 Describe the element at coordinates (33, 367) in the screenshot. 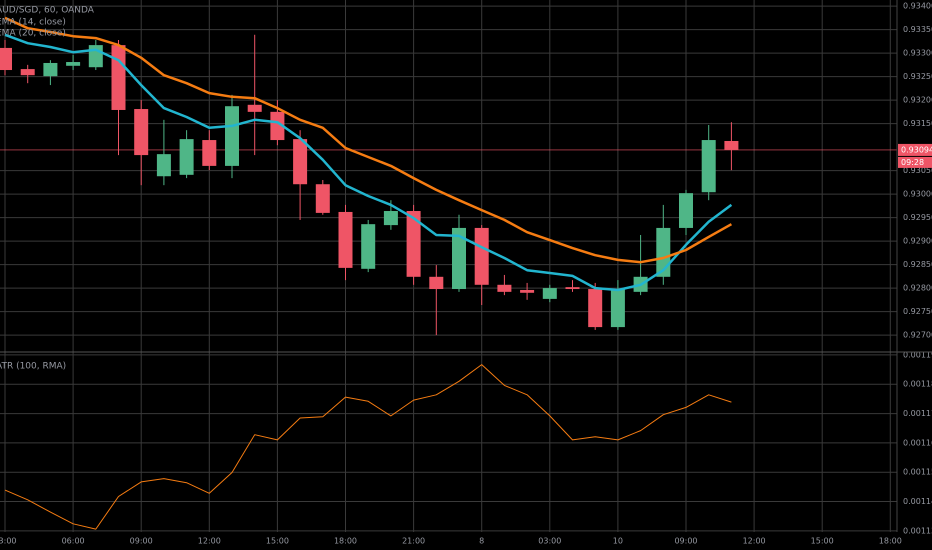

I see `legend-entry: ATR (100, RMA)` at that location.